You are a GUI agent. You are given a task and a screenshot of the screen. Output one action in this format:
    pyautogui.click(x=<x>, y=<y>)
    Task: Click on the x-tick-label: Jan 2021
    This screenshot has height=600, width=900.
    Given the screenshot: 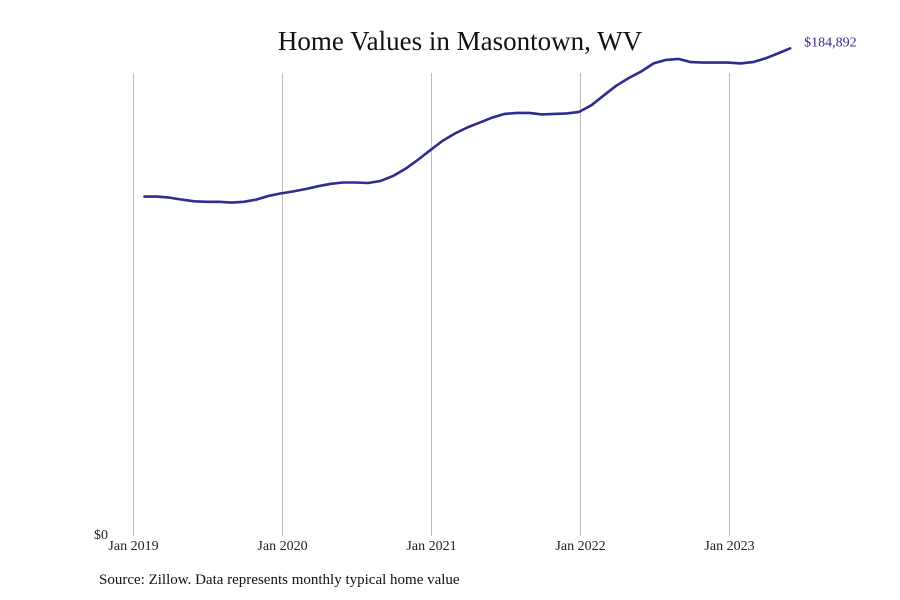 What is the action you would take?
    pyautogui.click(x=431, y=546)
    